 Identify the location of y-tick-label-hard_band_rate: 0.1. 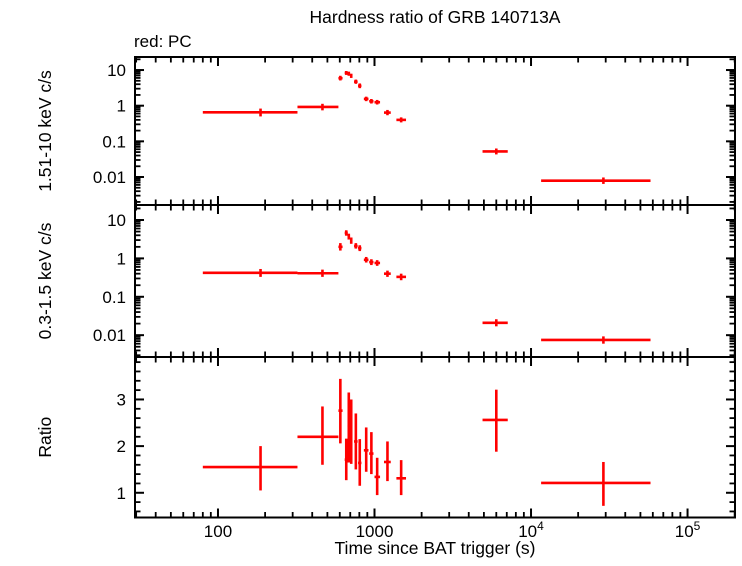
(114, 141).